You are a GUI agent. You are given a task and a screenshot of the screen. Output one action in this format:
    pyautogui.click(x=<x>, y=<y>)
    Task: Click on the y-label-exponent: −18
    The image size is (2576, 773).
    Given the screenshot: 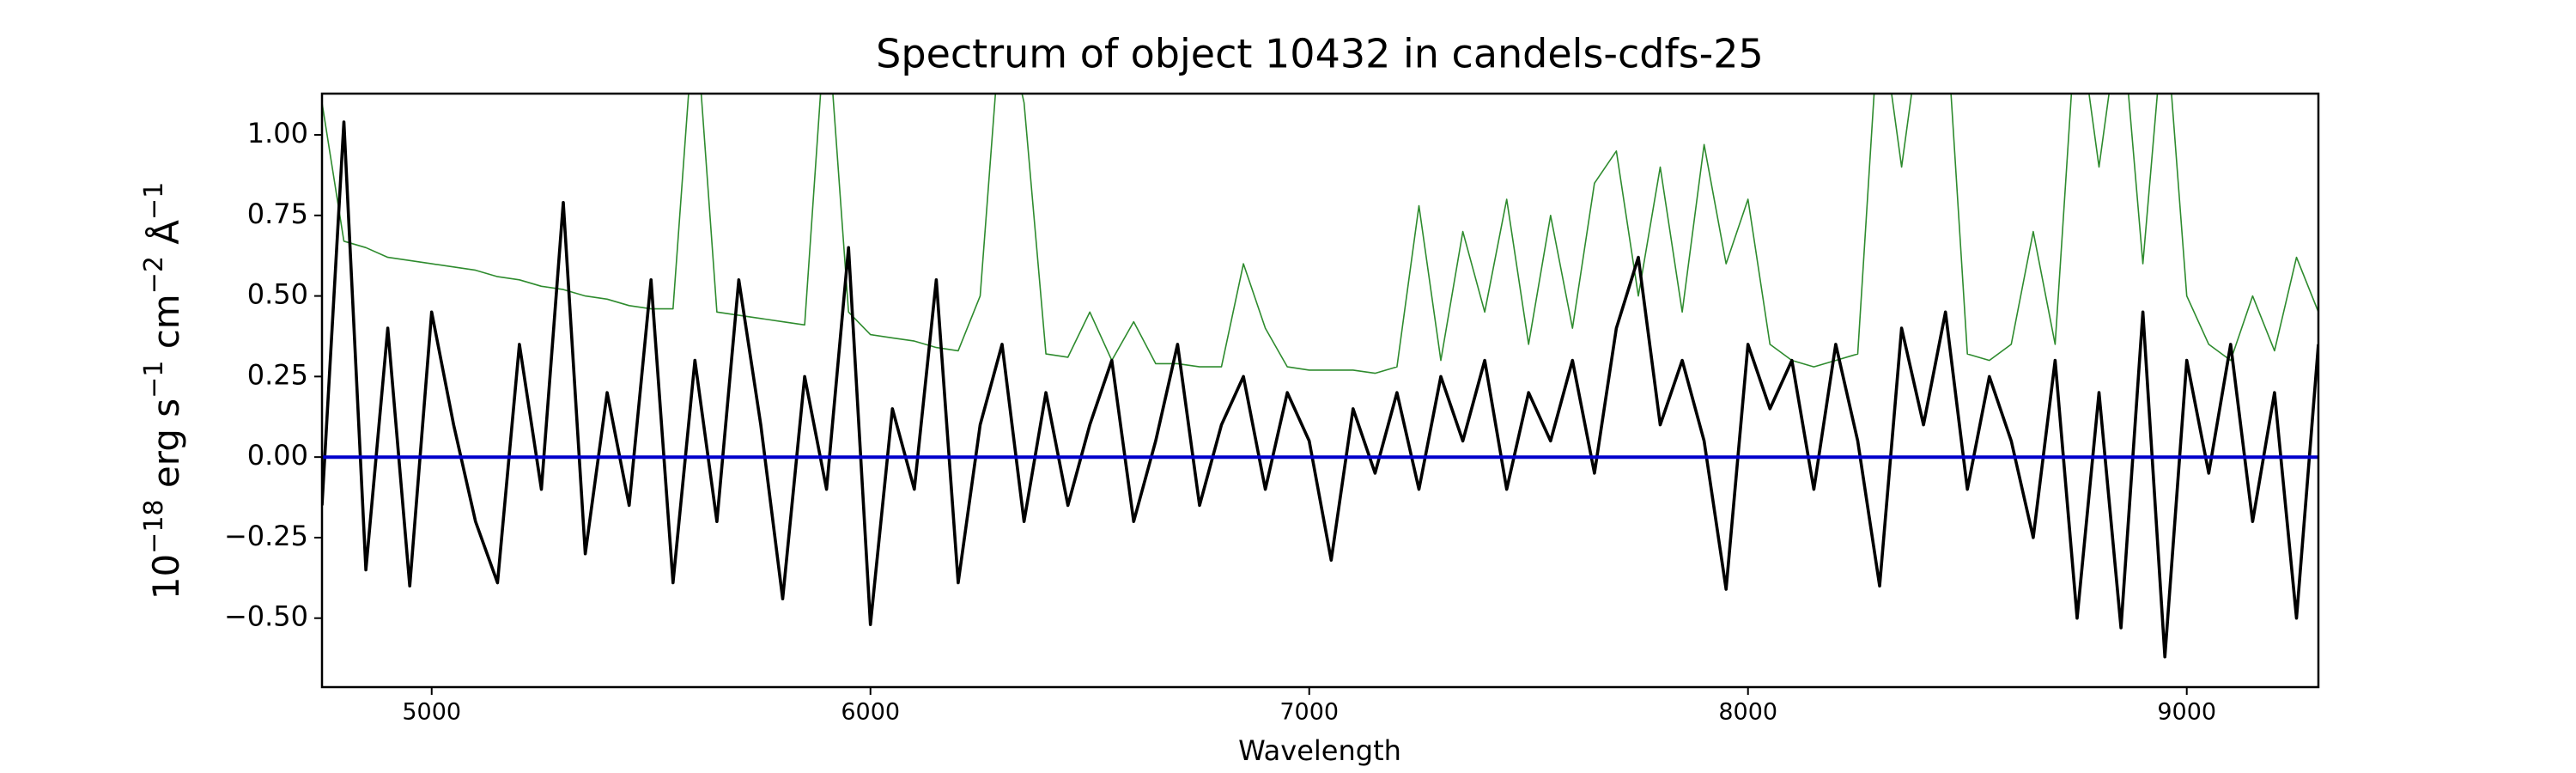 What is the action you would take?
    pyautogui.click(x=154, y=527)
    